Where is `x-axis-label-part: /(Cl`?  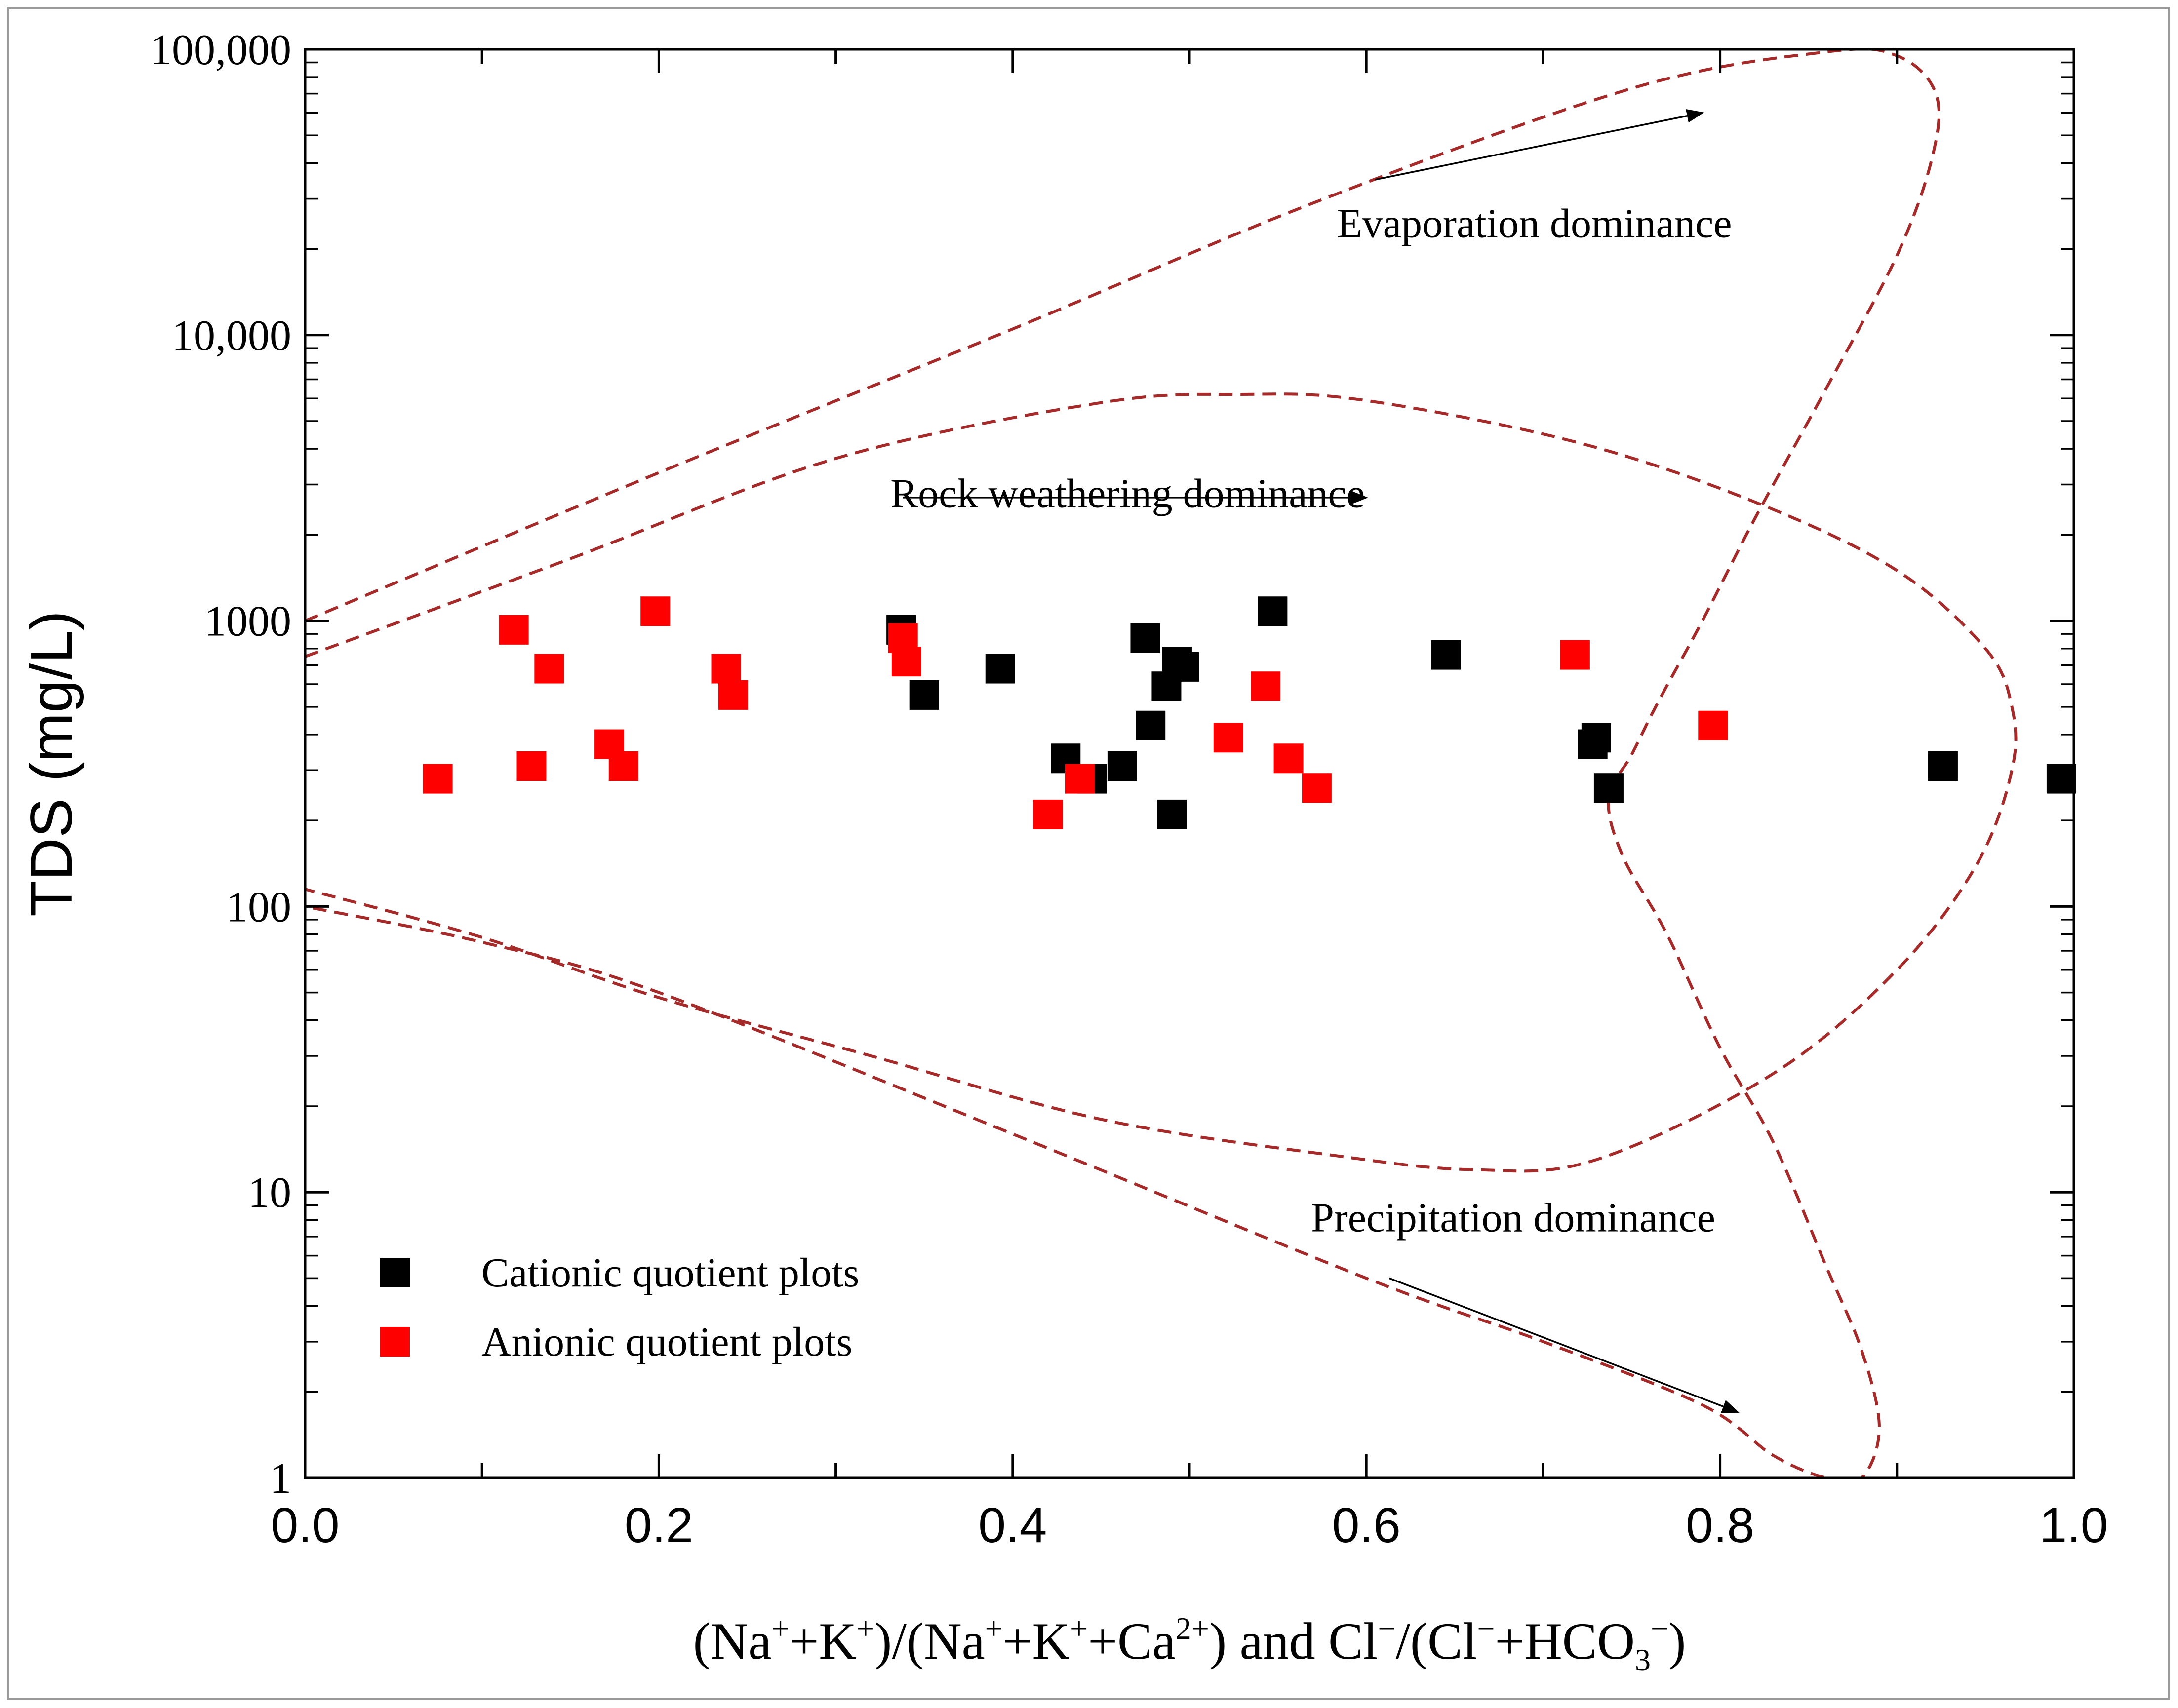 x-axis-label-part: /(Cl is located at coordinates (1436, 1641).